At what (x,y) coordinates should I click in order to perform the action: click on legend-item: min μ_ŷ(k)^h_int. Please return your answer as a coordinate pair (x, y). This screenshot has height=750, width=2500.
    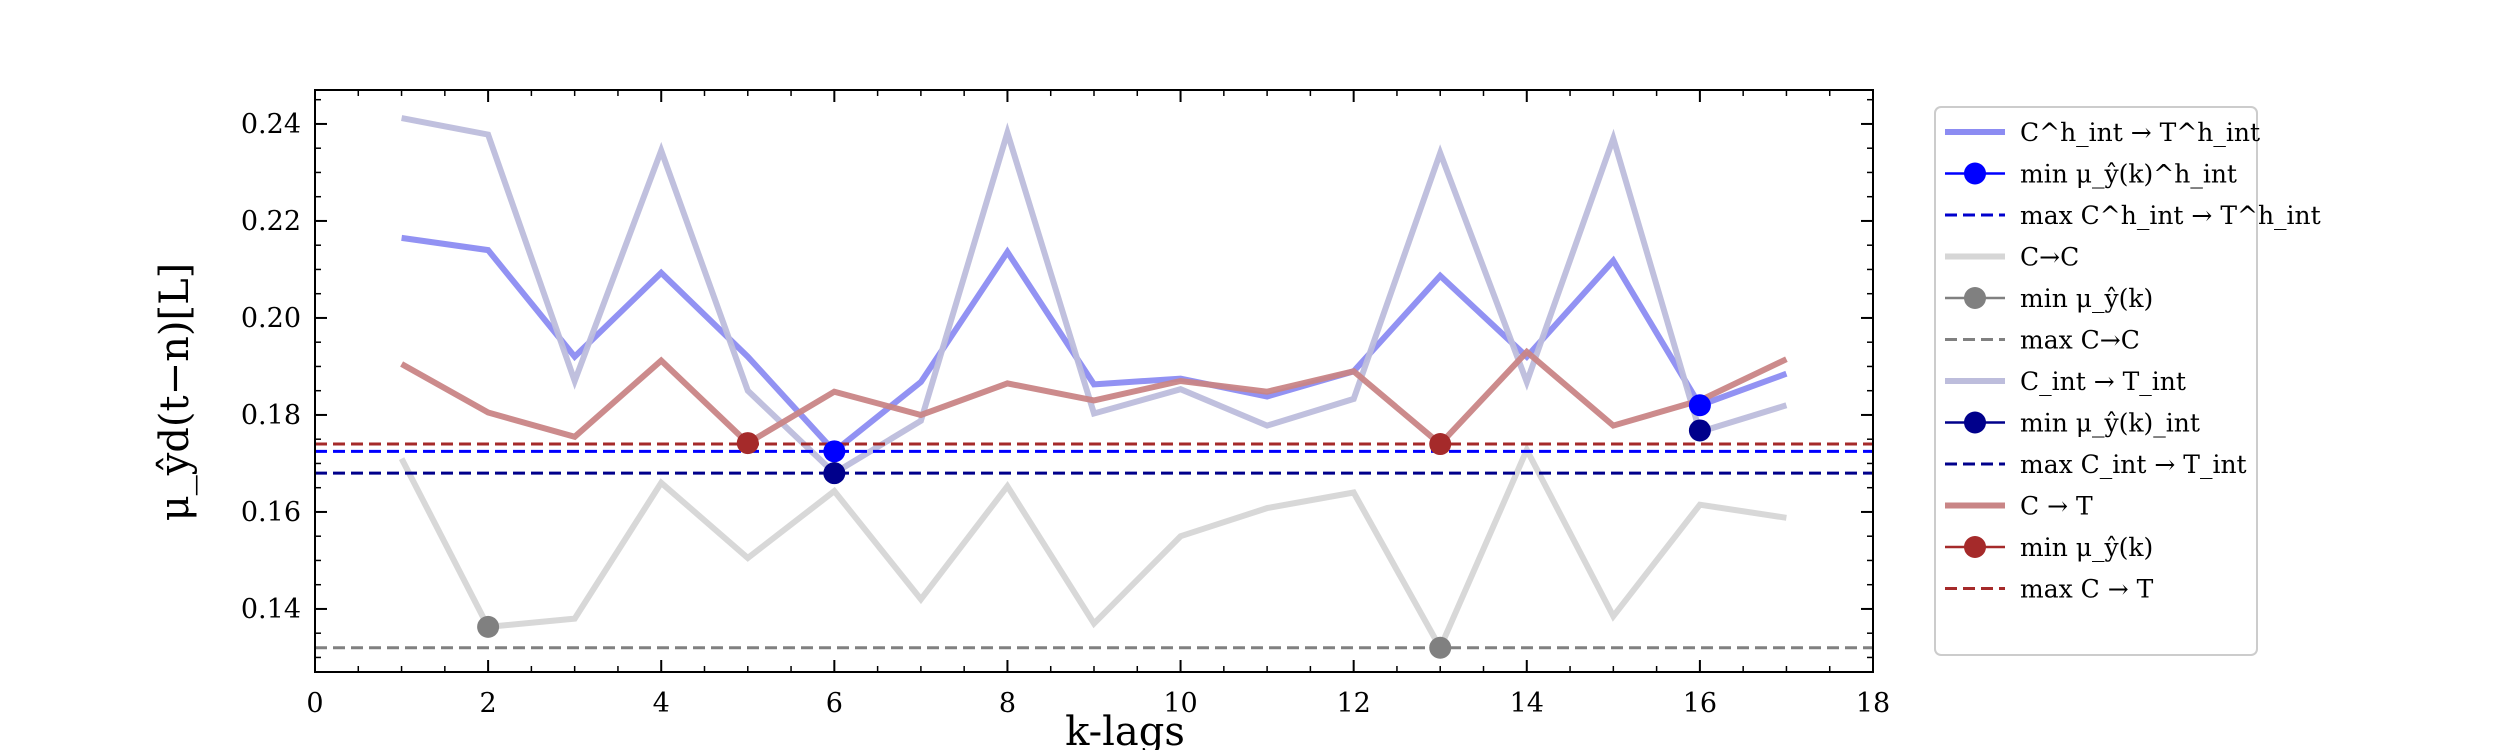
    Looking at the image, I should click on (2091, 174).